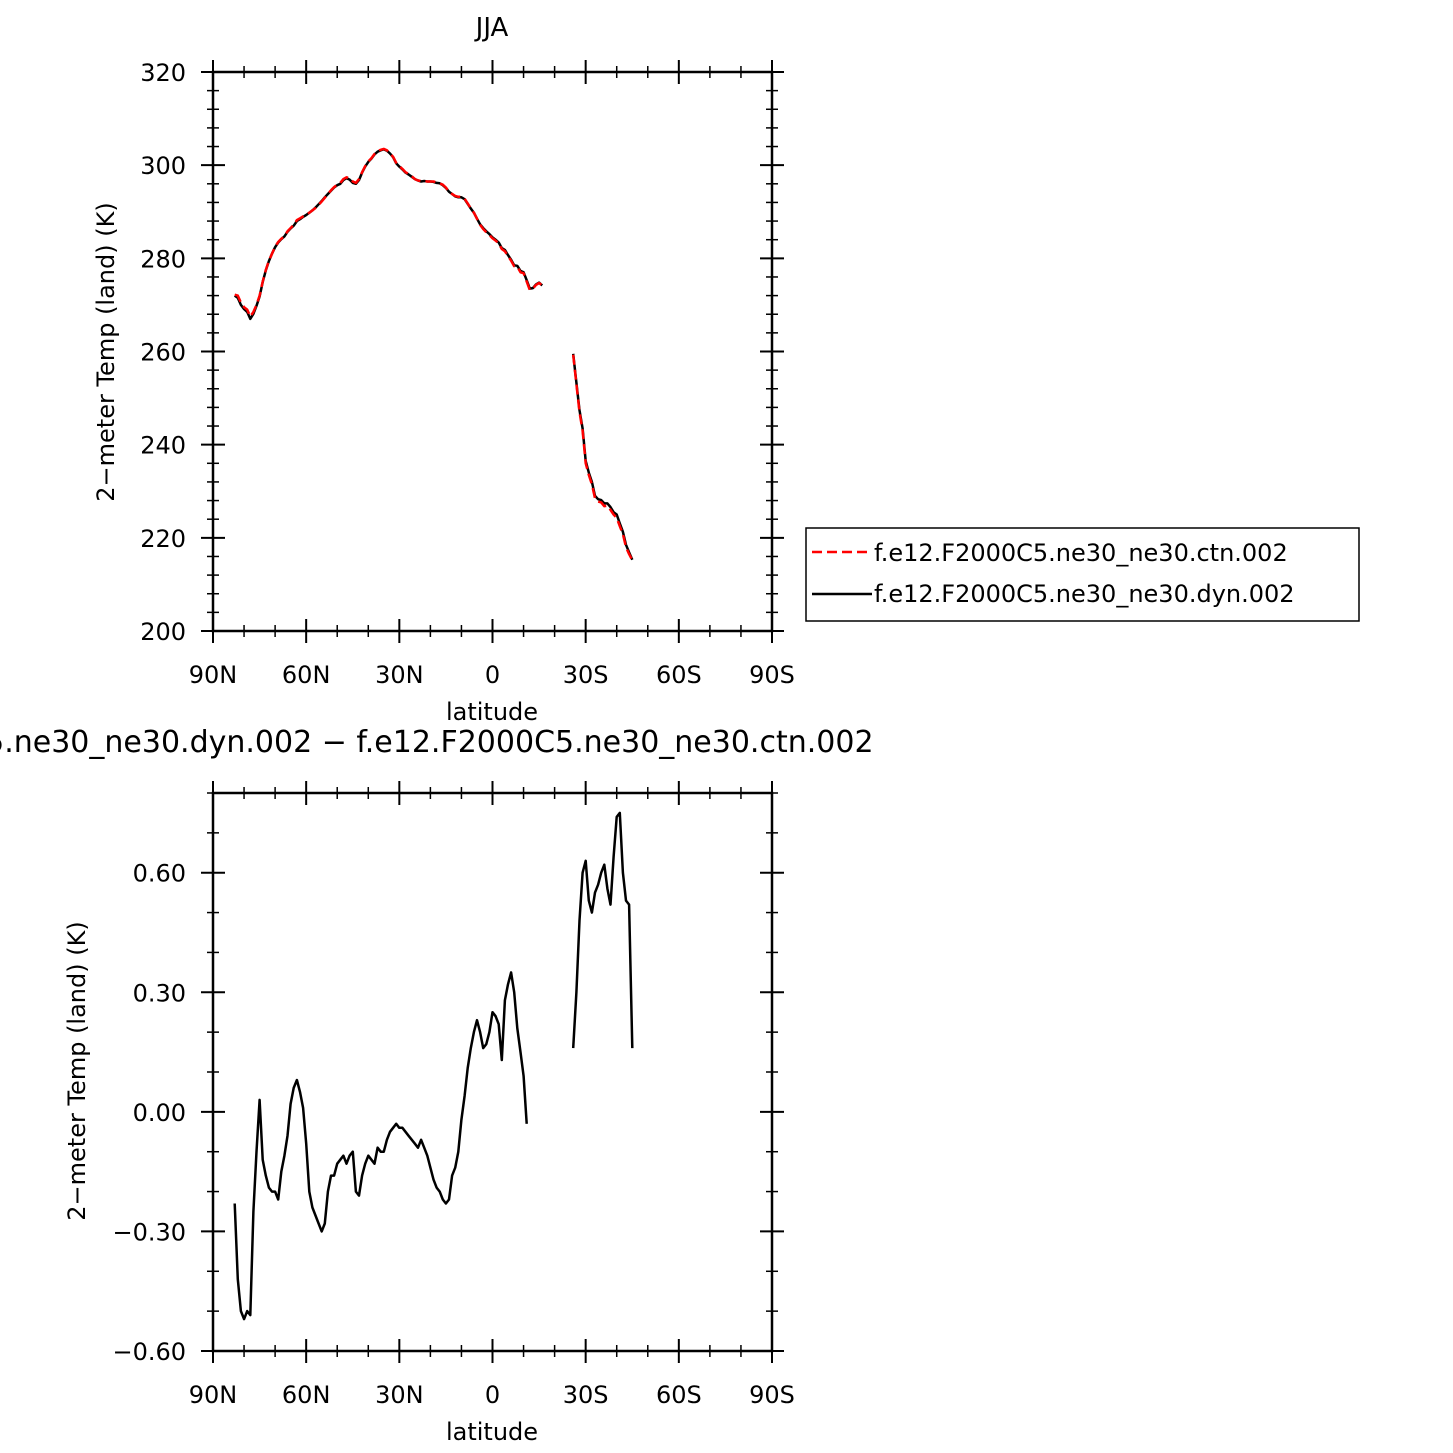  Describe the element at coordinates (433, 354) in the screenshot. I see `top-series-lines` at that location.